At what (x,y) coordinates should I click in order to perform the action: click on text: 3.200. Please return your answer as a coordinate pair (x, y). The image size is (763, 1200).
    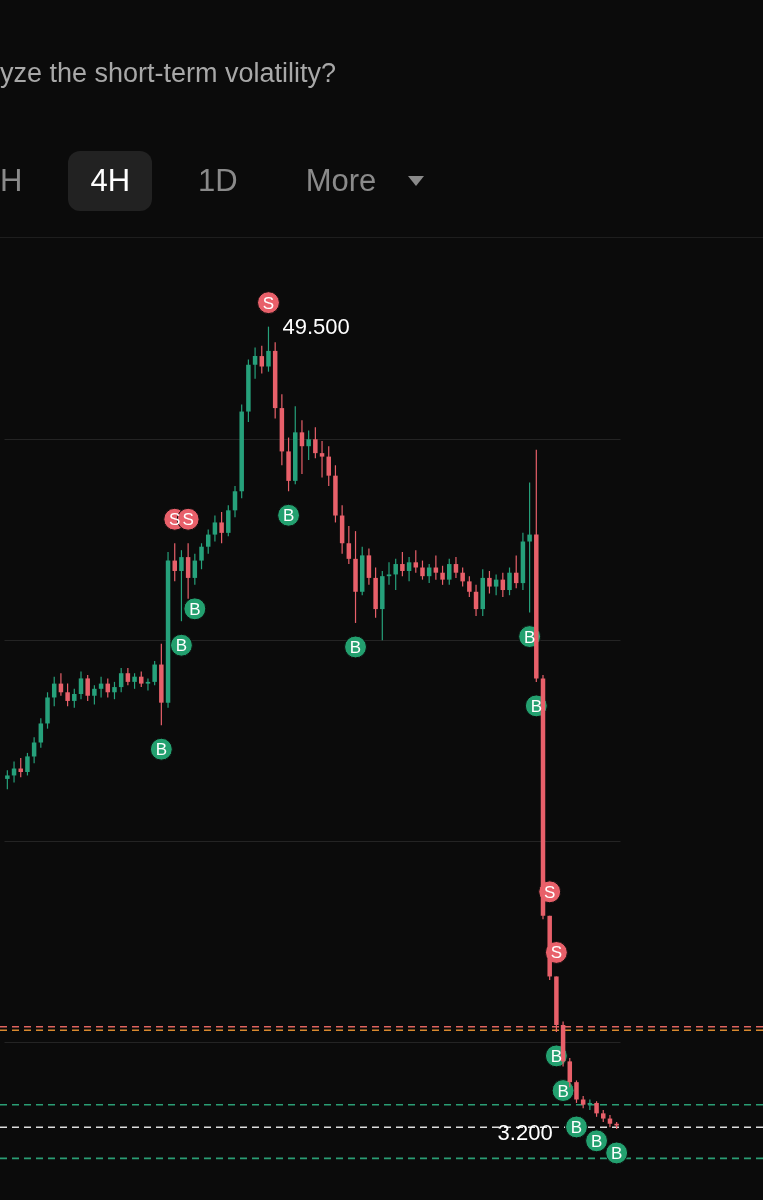
    Looking at the image, I should click on (525, 1132).